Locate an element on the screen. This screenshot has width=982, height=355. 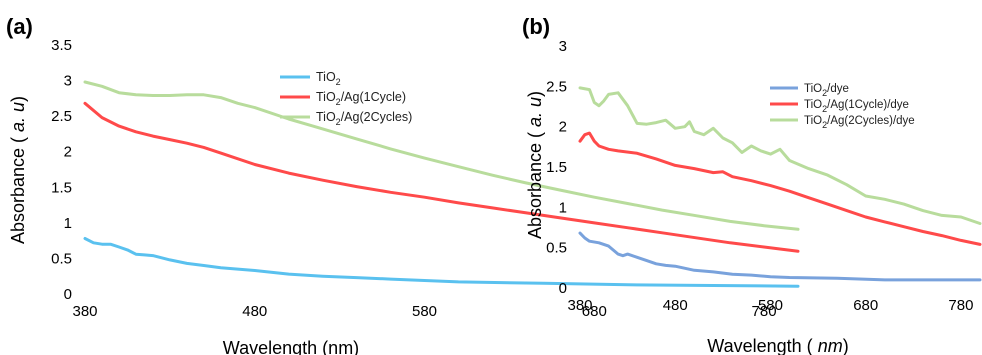
panel-b-label: (b) is located at coordinates (536, 26).